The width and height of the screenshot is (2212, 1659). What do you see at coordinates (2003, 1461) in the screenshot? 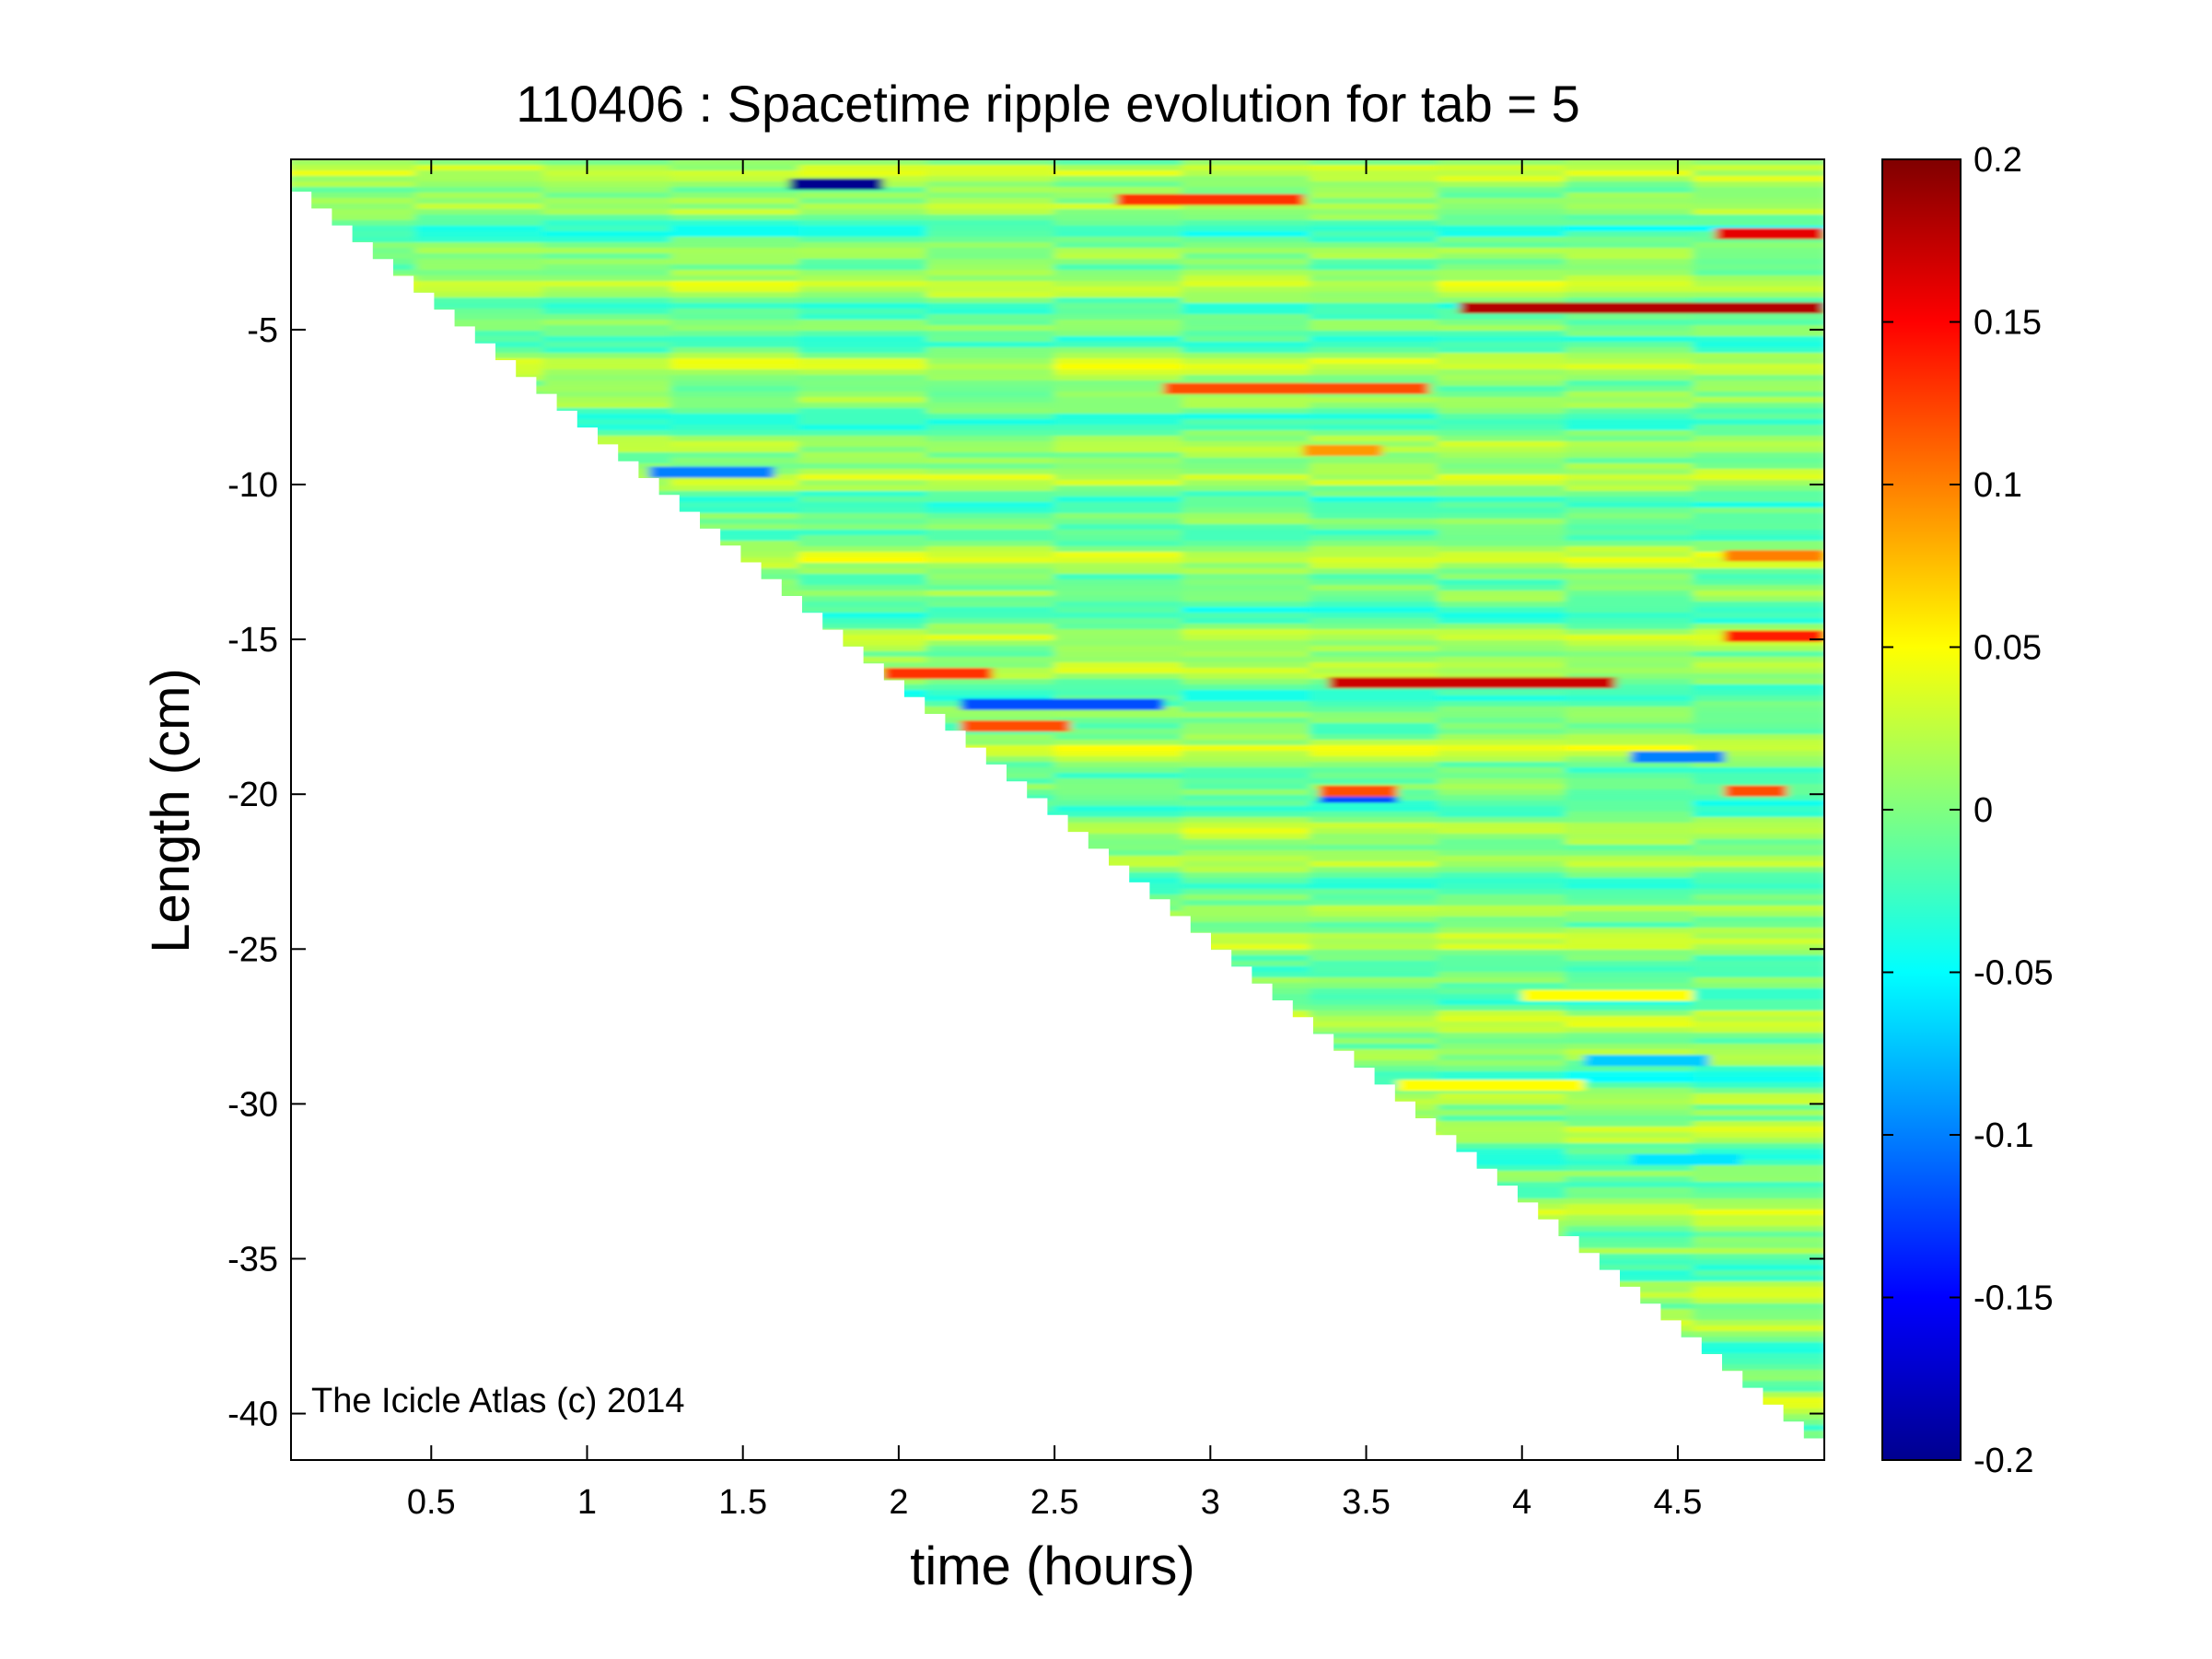
I see `colorbar-tick-label: -0.2` at bounding box center [2003, 1461].